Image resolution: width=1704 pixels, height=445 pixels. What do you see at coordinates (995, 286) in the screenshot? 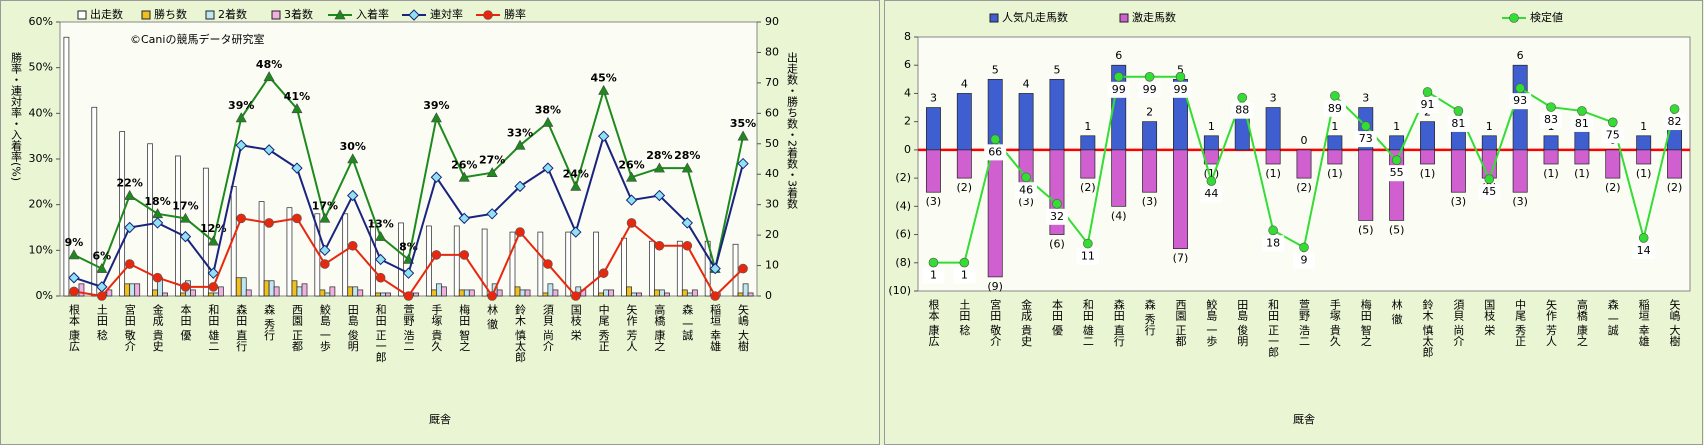
I see `data-label: (9)` at bounding box center [995, 286].